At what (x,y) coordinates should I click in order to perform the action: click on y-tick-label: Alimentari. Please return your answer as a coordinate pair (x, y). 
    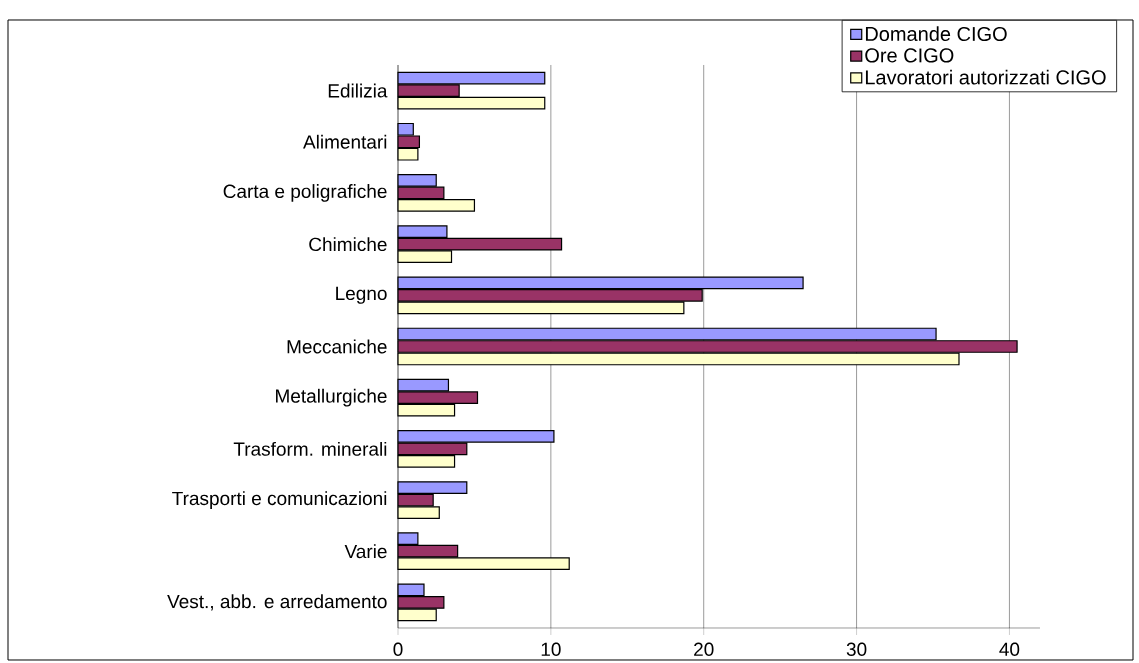
    Looking at the image, I should click on (345, 141).